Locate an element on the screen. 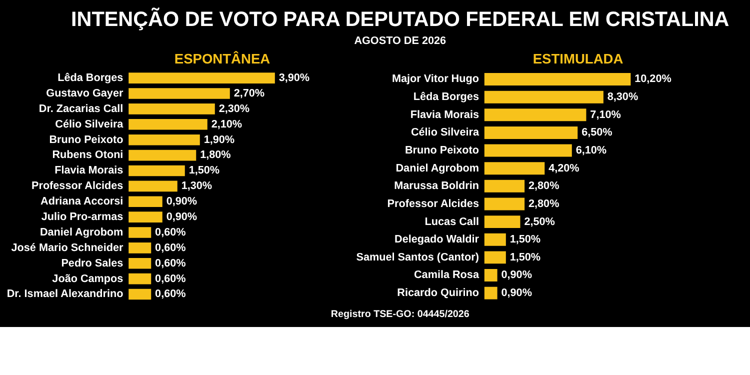 The image size is (750, 375). y-tick-label: Dr. Zacarias Call is located at coordinates (81, 108).